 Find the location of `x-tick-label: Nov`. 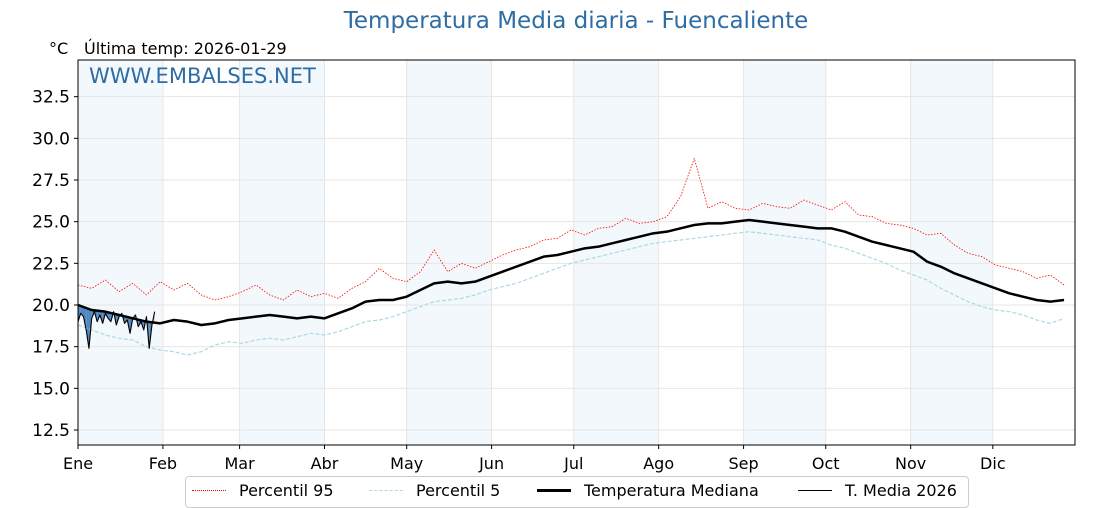

x-tick-label: Nov is located at coordinates (910, 463).